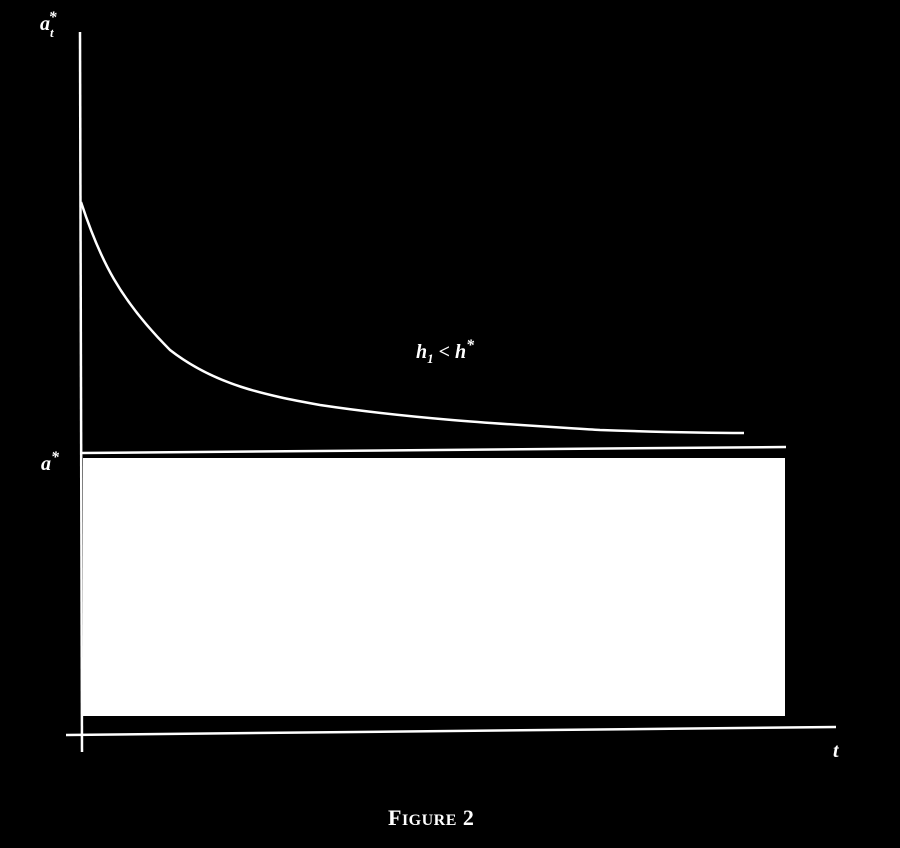  What do you see at coordinates (434, 450) in the screenshot?
I see `steady-state-line` at bounding box center [434, 450].